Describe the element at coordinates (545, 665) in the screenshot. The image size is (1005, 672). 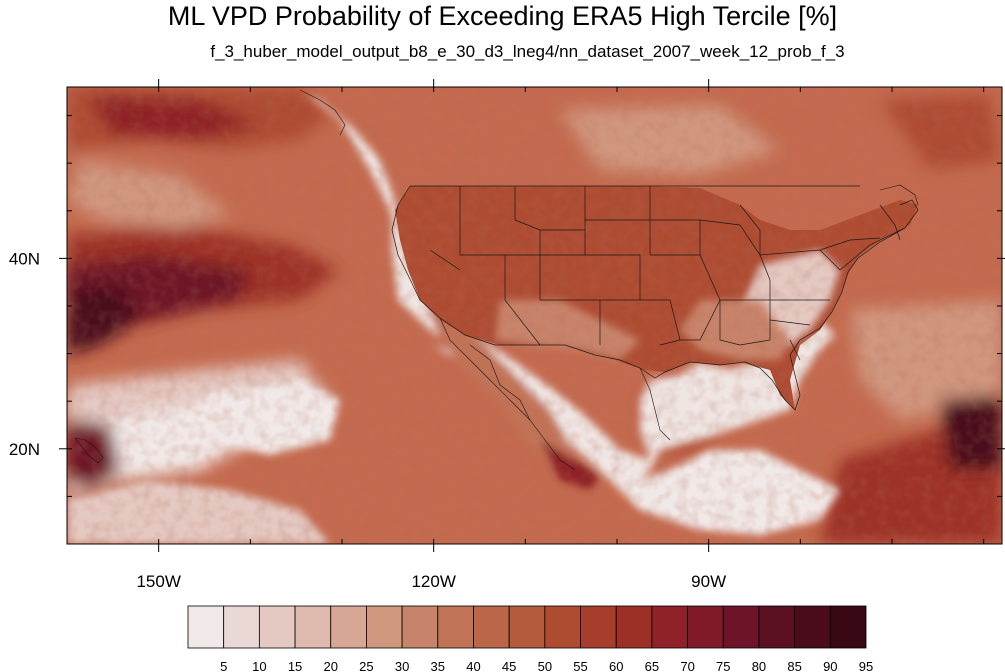
I see `colorbar-label: 50` at that location.